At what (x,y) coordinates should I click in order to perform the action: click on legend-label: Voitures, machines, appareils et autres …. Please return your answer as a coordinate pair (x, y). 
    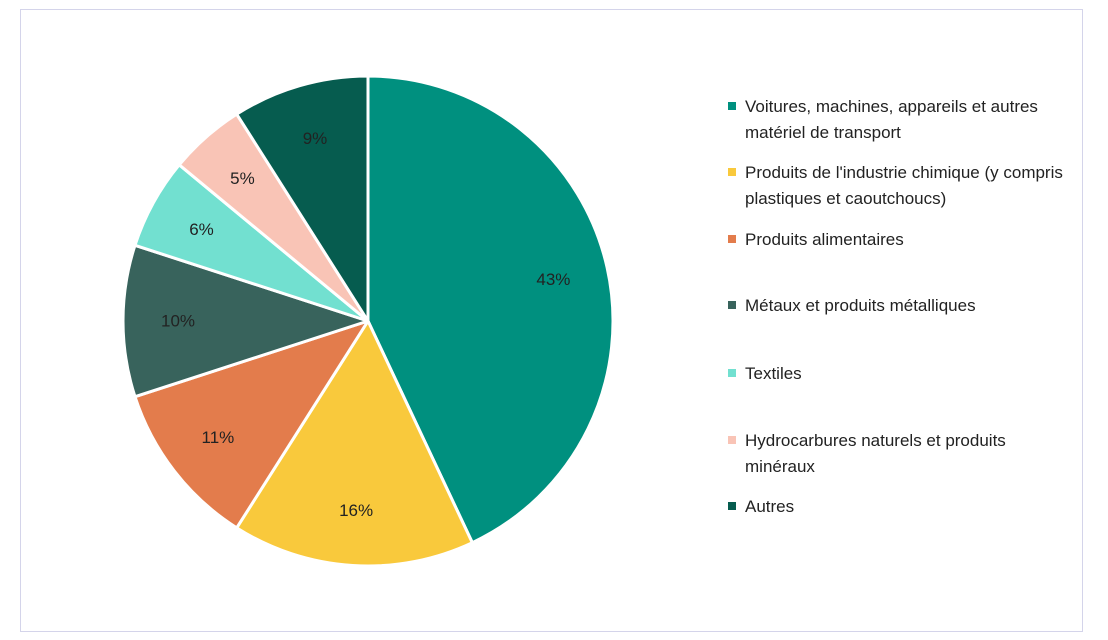
    Looking at the image, I should click on (891, 119).